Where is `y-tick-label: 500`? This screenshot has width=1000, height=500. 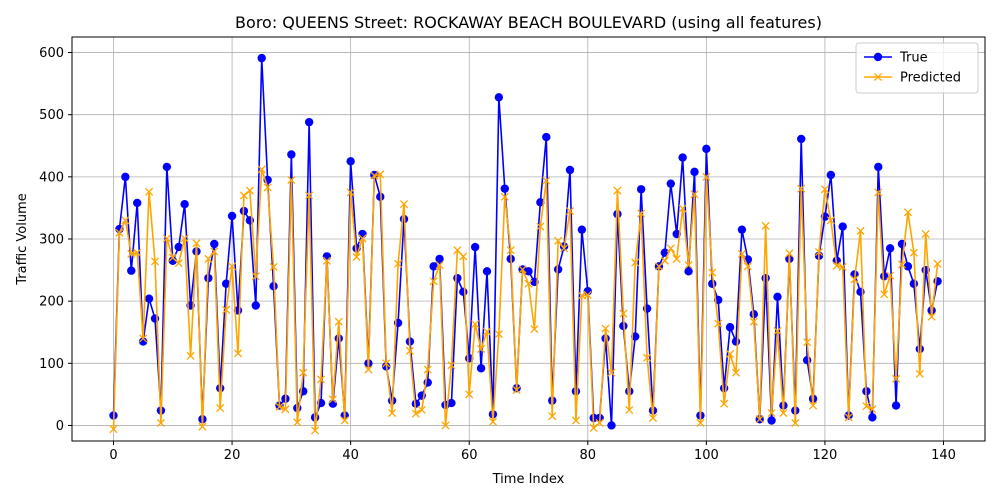 y-tick-label: 500 is located at coordinates (51, 115).